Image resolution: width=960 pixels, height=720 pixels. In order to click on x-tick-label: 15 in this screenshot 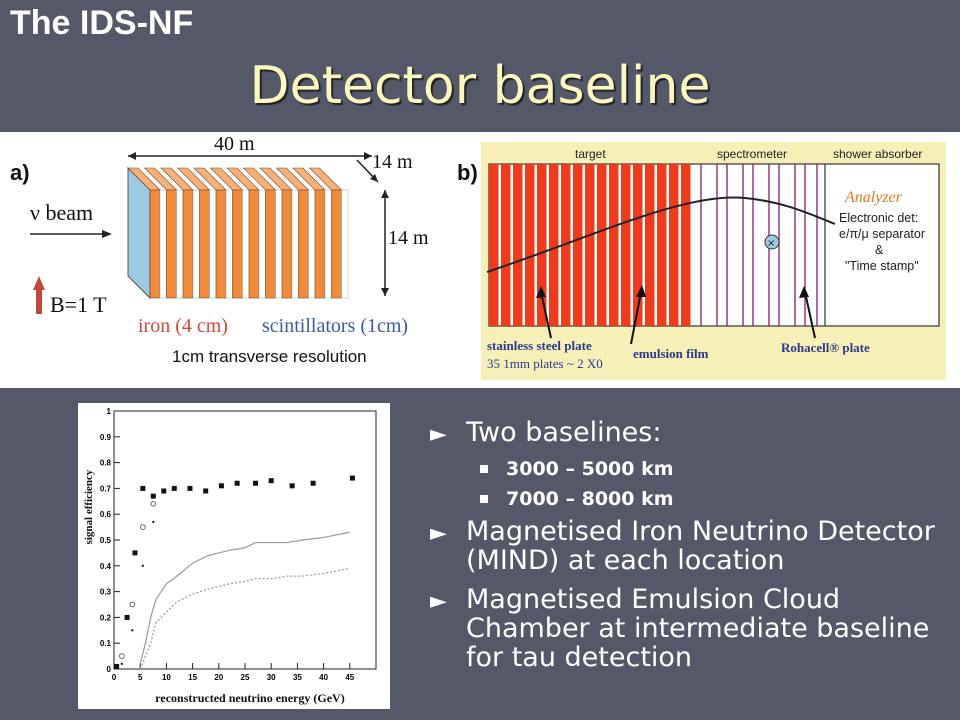, I will do `click(192, 677)`.